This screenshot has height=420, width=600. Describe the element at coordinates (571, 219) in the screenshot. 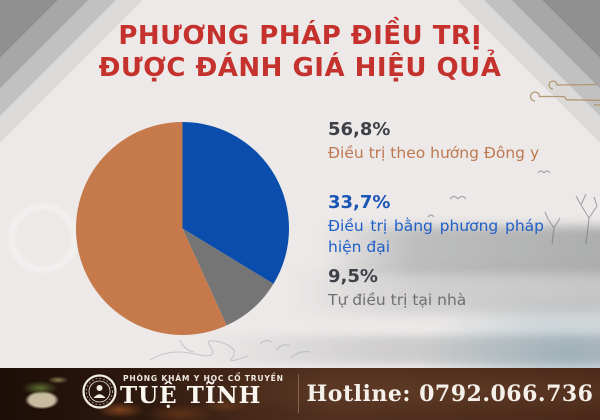

I see `ink-branches-icon` at that location.